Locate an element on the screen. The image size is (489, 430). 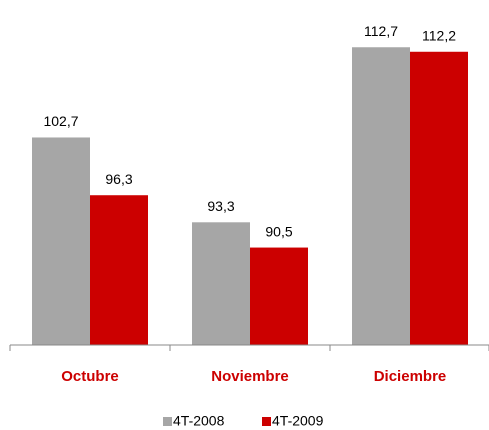
x-tick-label: Octubre is located at coordinates (90, 376).